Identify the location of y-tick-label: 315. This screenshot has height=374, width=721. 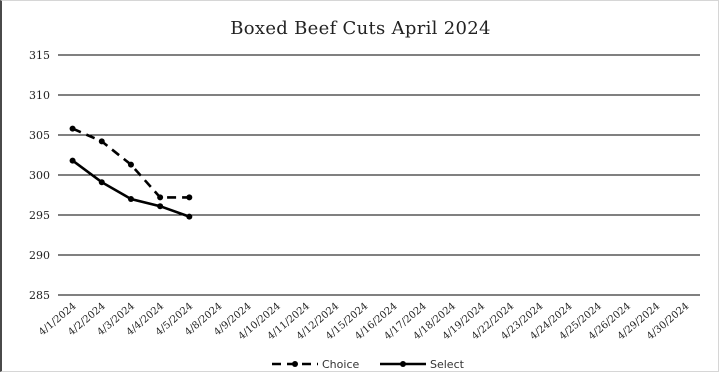
(39, 55).